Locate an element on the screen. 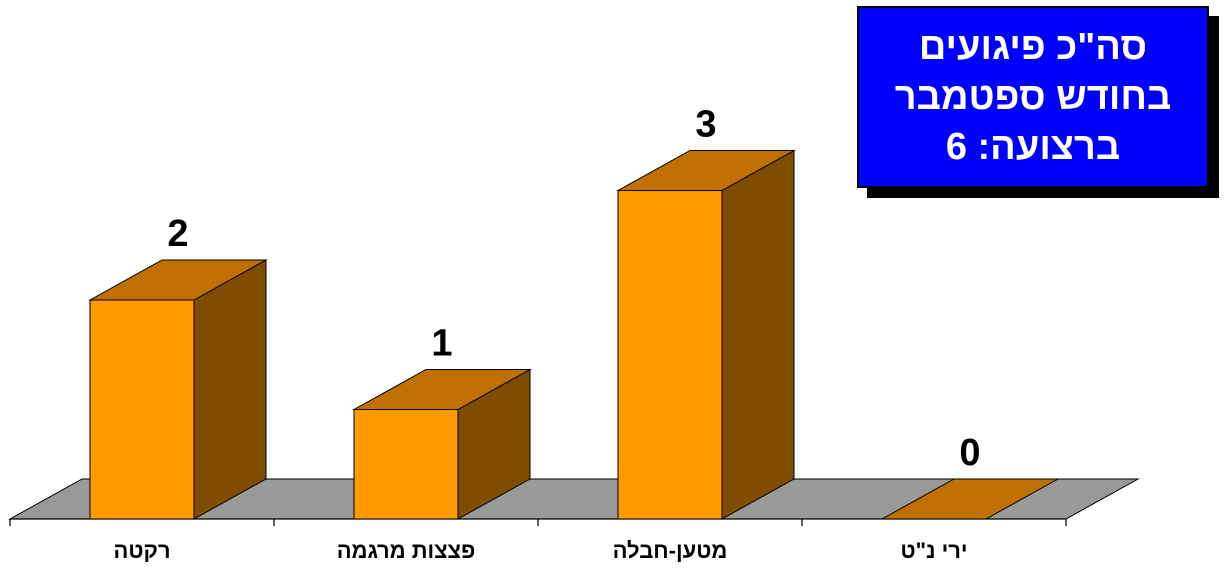  total-attacks-box: סה"כ פיגועים בחודש ספטמבר ברצועה: 6 is located at coordinates (1038, 102).